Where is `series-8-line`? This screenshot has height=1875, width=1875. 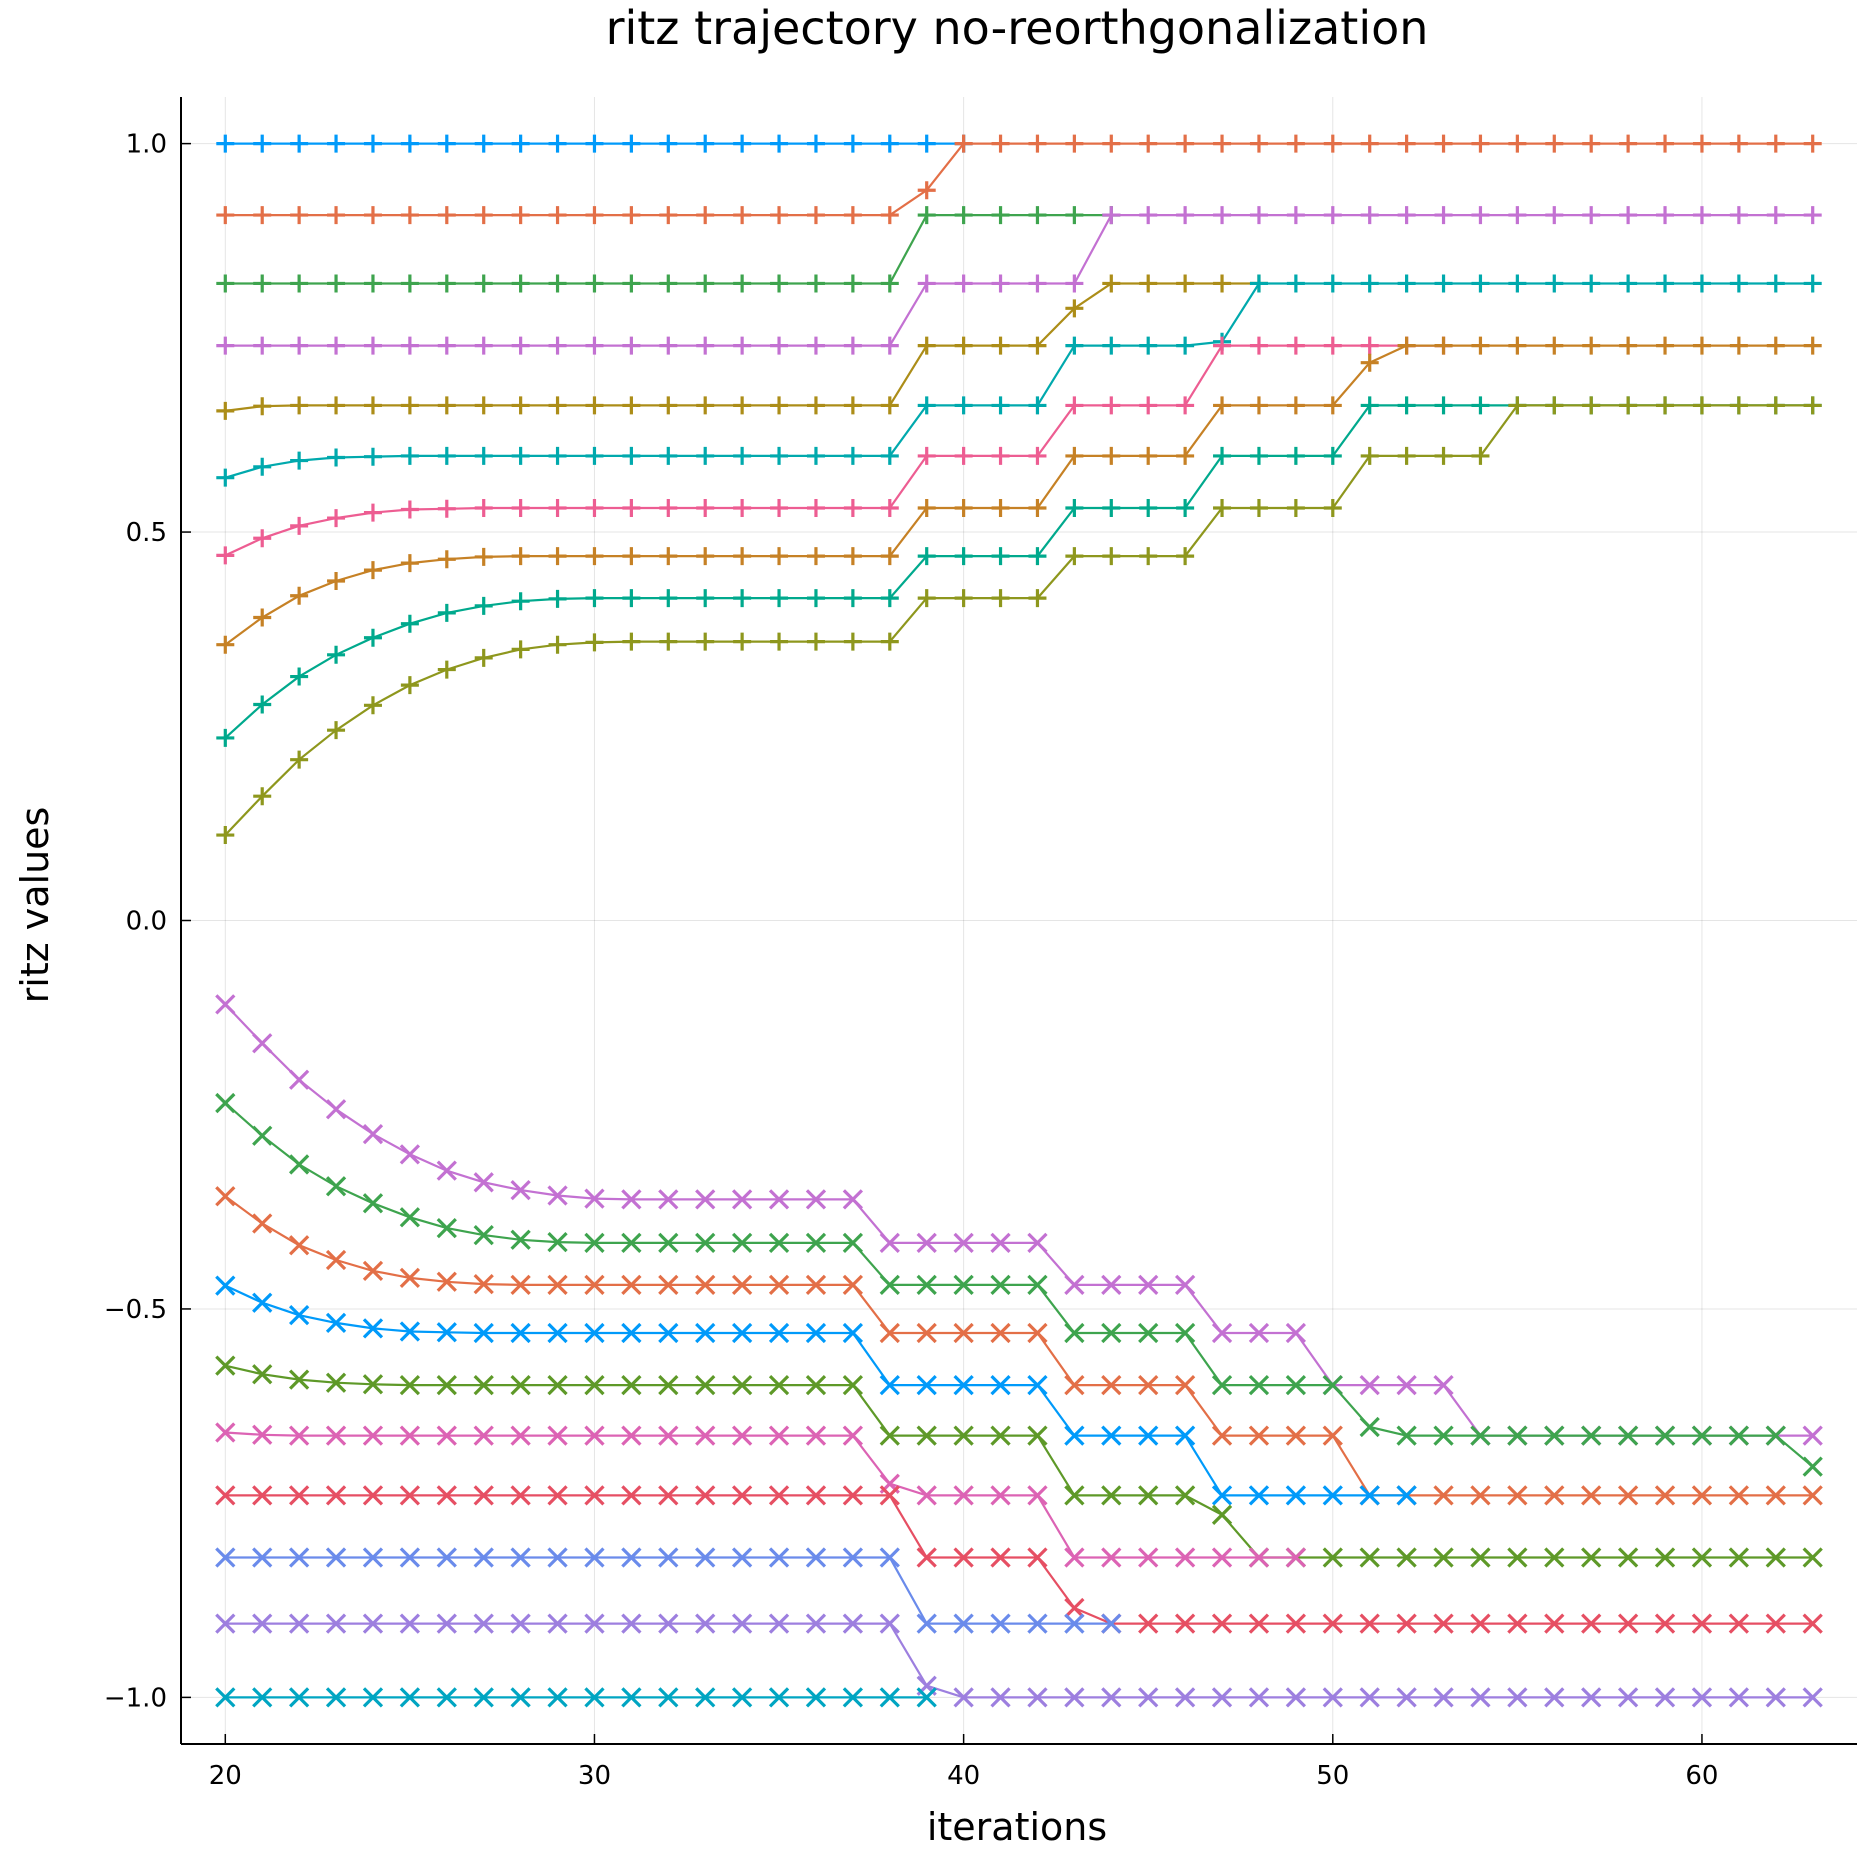 series-8-line is located at coordinates (1018, 495).